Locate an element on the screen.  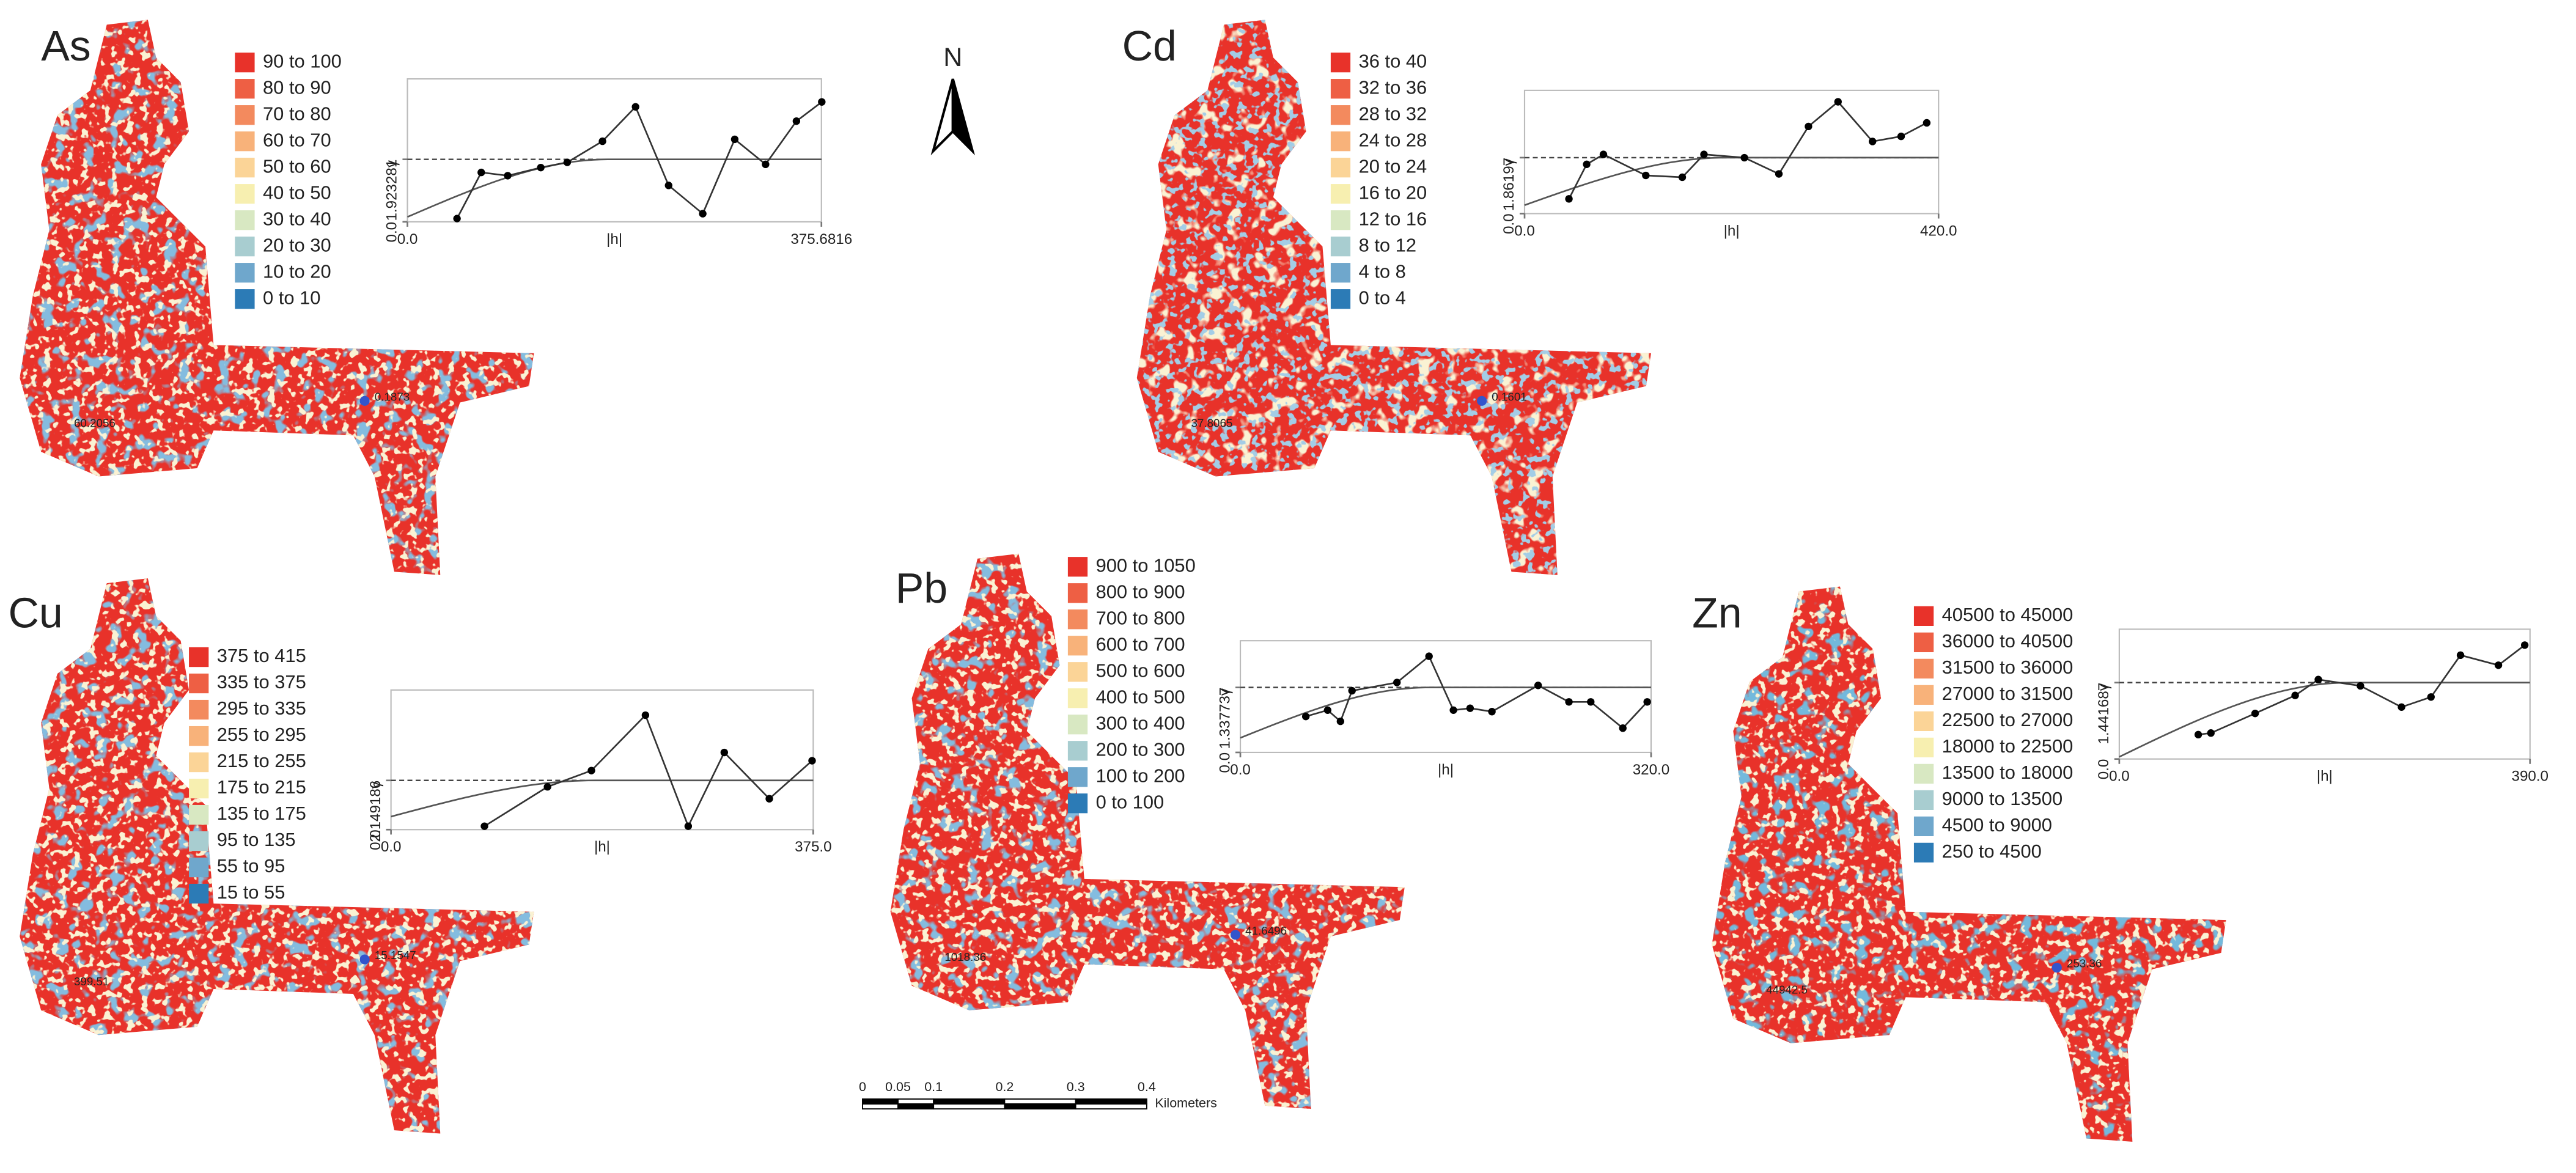
north-label: N is located at coordinates (952, 57).